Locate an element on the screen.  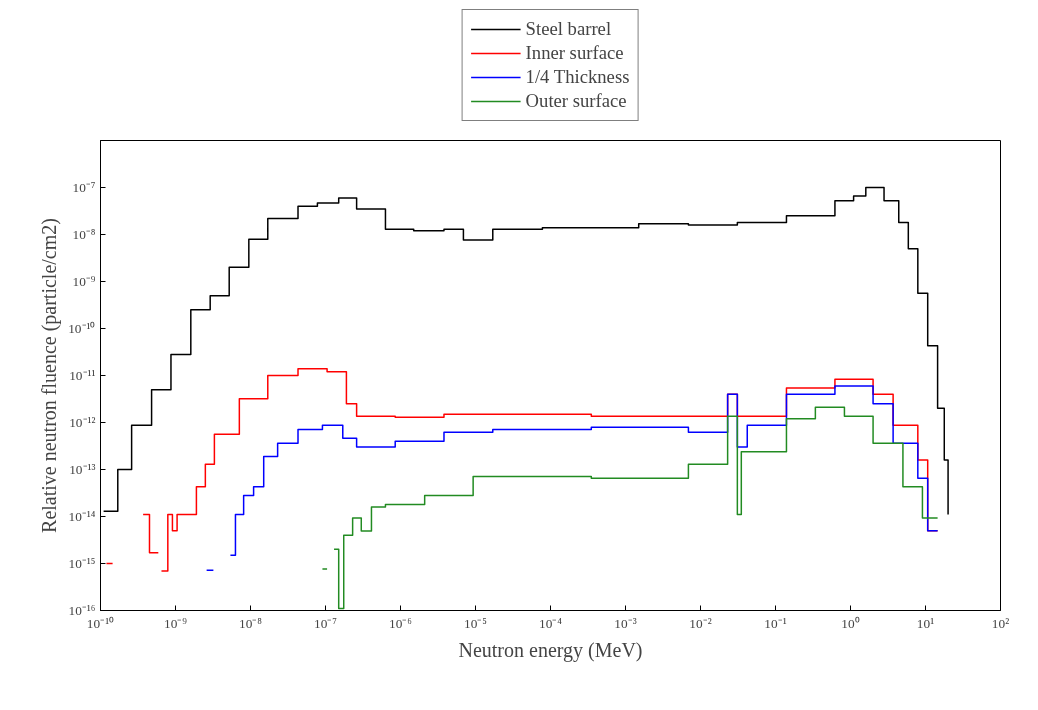
legend-label: Steel barrel is located at coordinates (568, 29).